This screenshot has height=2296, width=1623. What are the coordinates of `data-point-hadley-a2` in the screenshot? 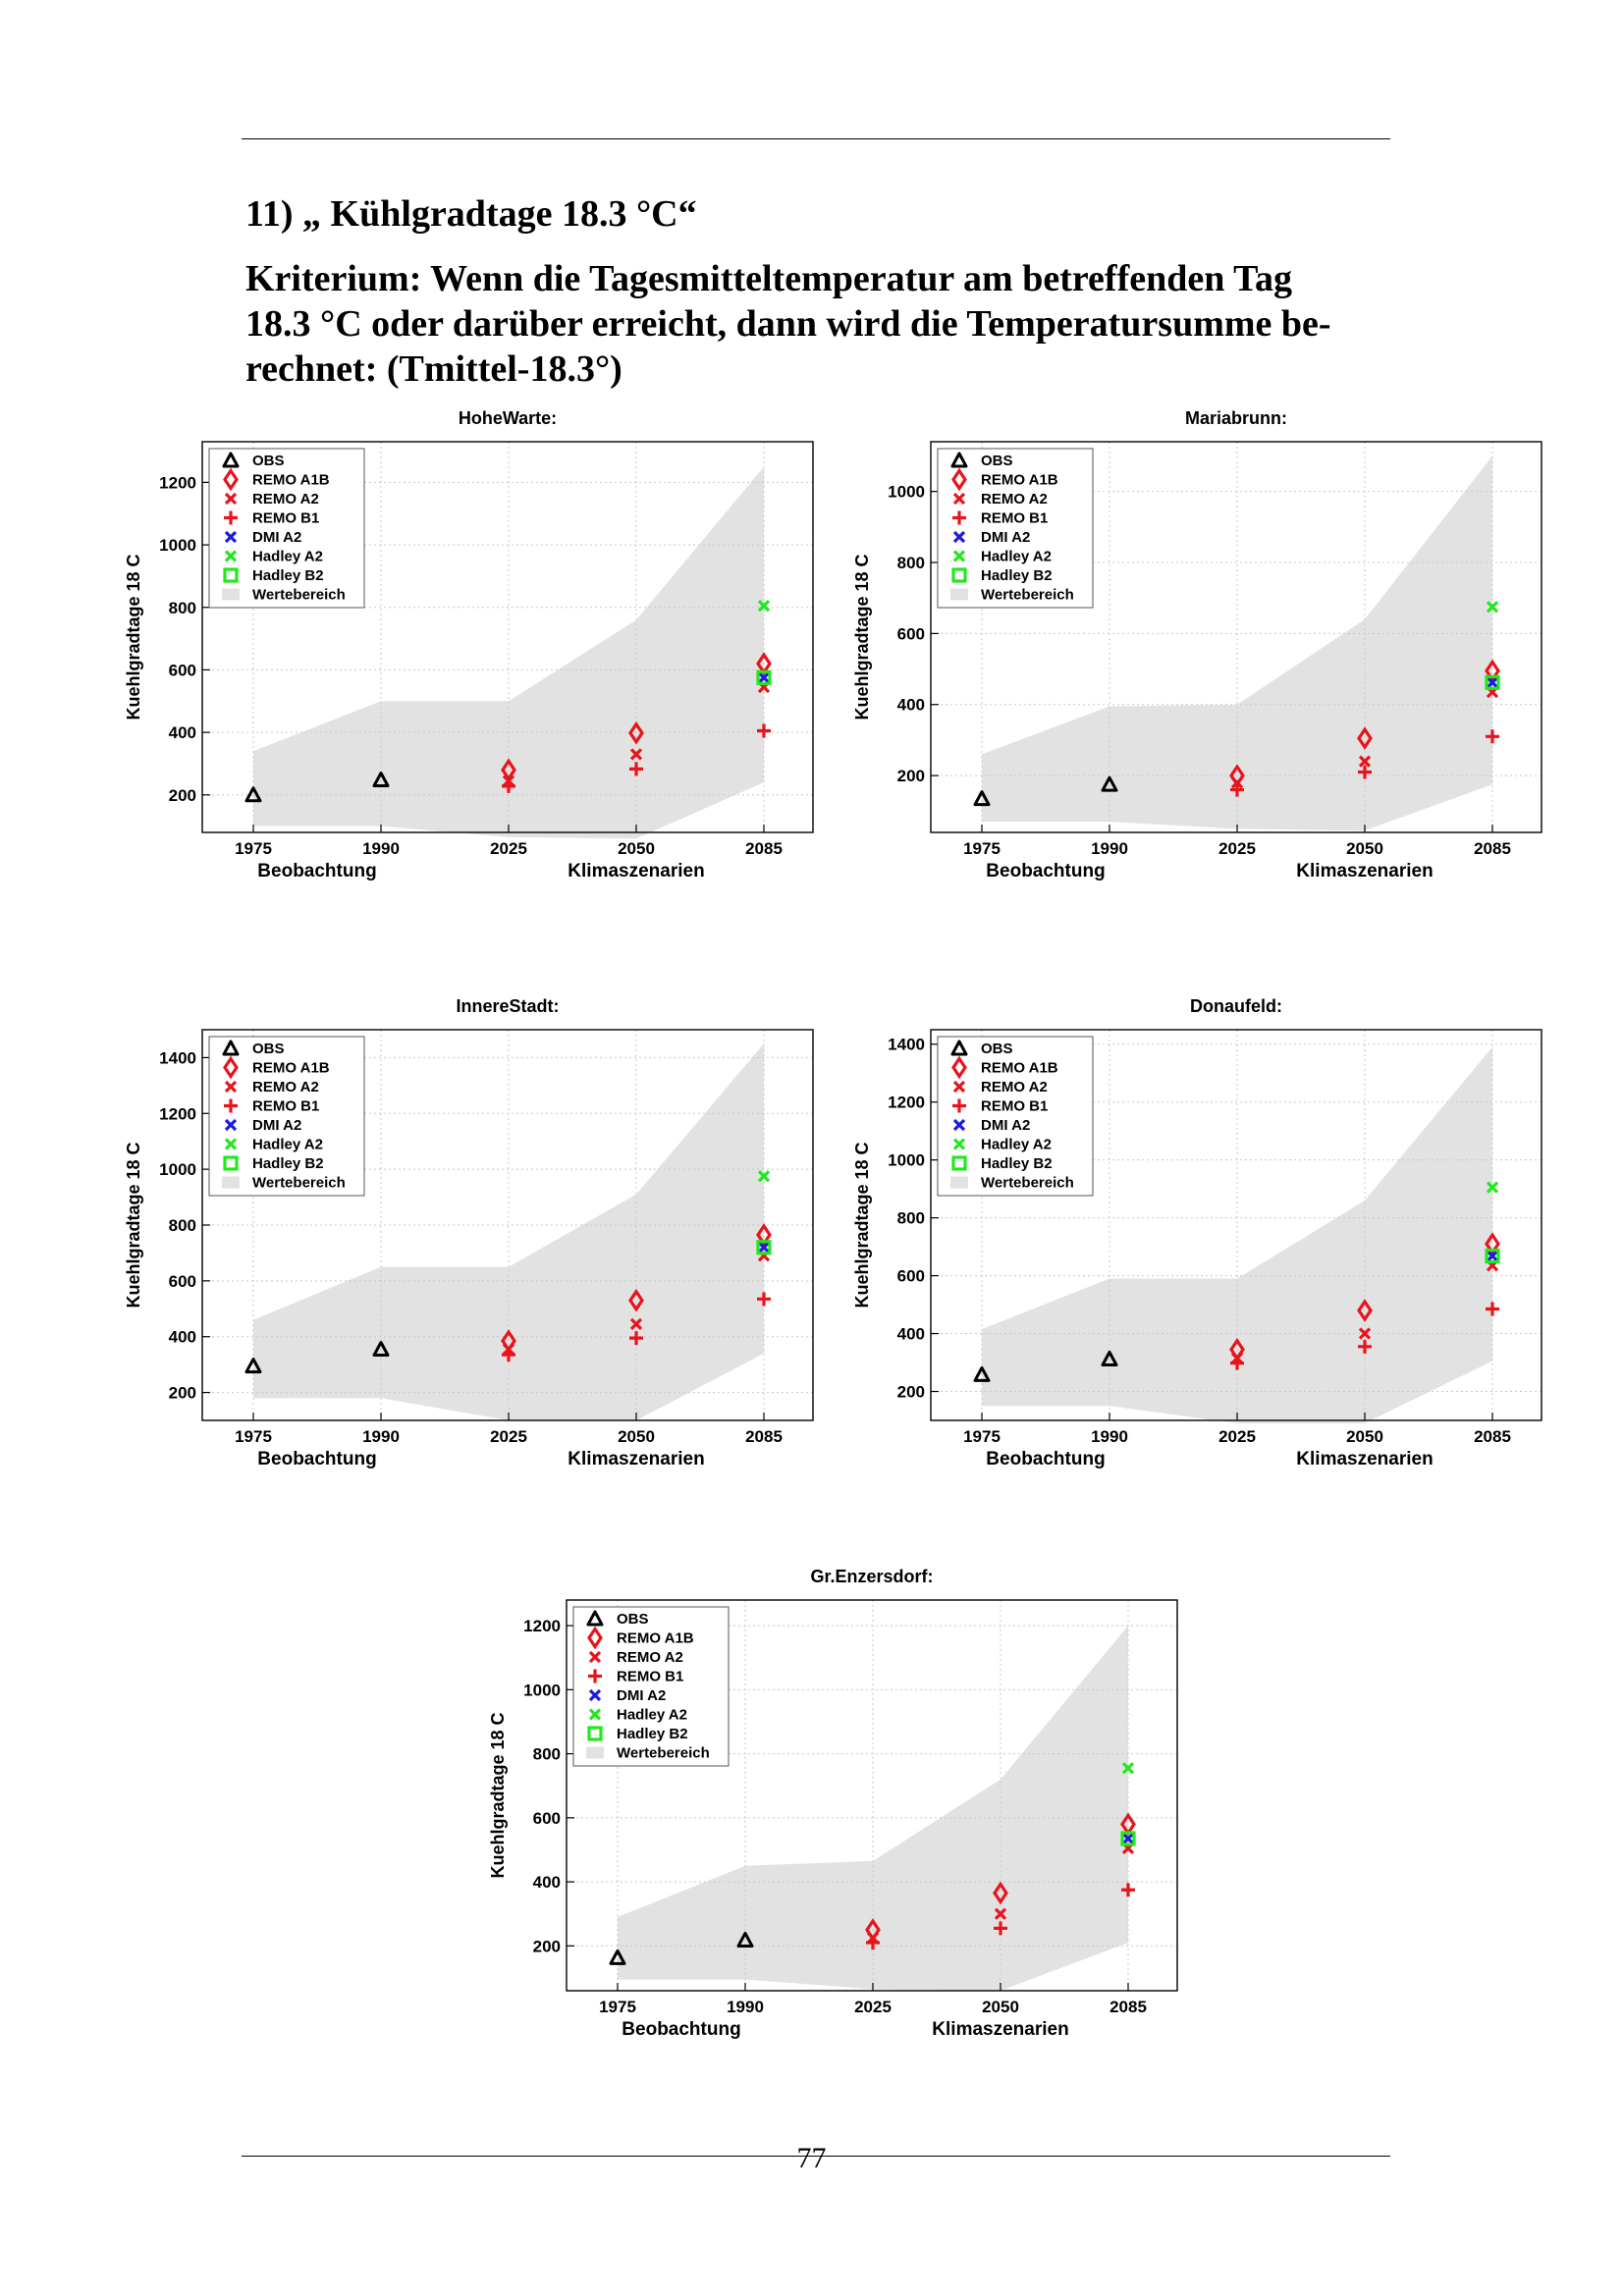 It's located at (764, 1176).